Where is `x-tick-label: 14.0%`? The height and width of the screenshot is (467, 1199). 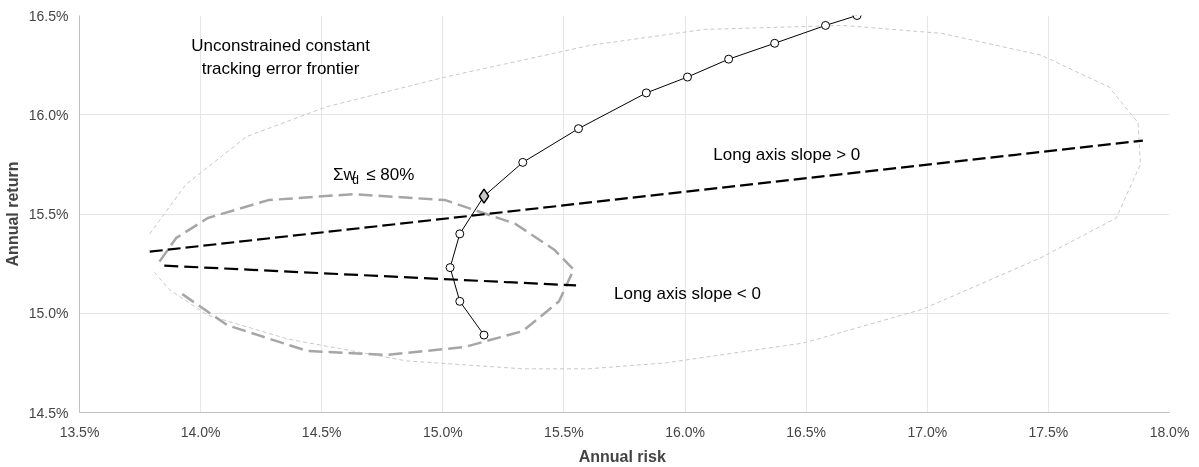
x-tick-label: 14.0% is located at coordinates (200, 431).